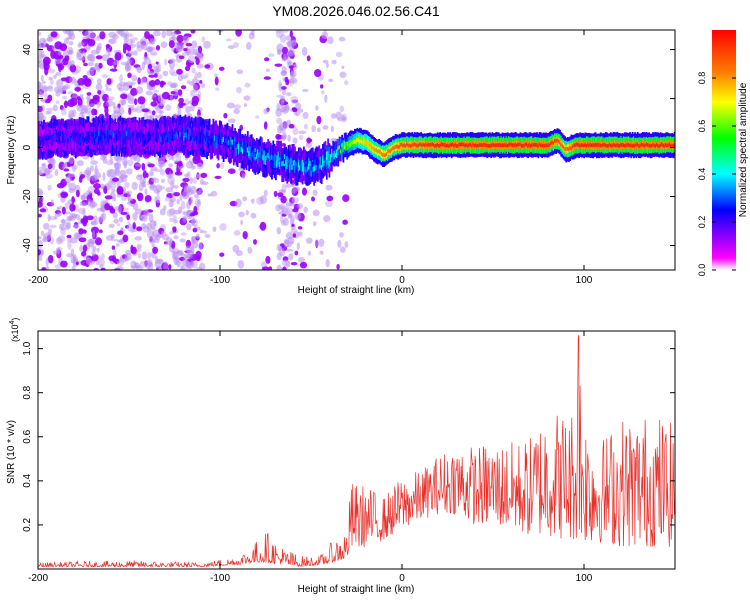 The image size is (750, 600). What do you see at coordinates (27, 480) in the screenshot?
I see `snr-y-tick-label: 0.4` at bounding box center [27, 480].